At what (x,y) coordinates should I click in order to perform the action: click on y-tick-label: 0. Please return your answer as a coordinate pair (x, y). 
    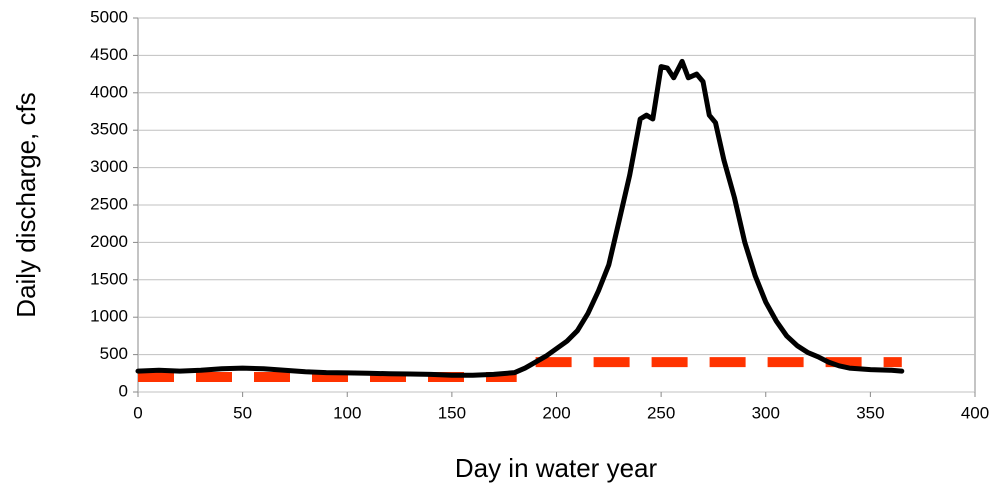
    Looking at the image, I should click on (123, 390).